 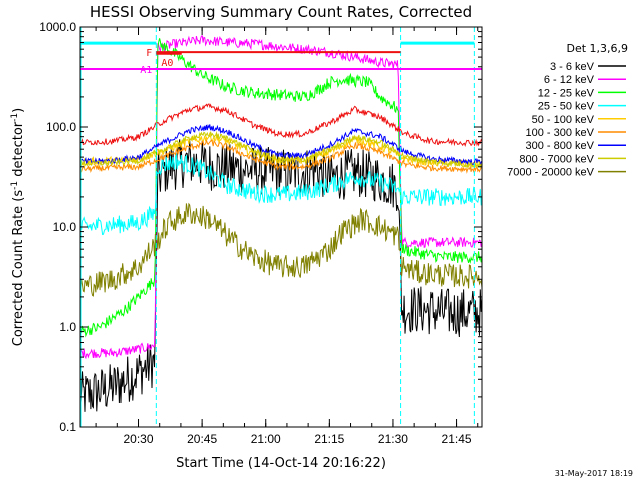 I want to click on x-tick-label: 21:15, so click(x=329, y=439).